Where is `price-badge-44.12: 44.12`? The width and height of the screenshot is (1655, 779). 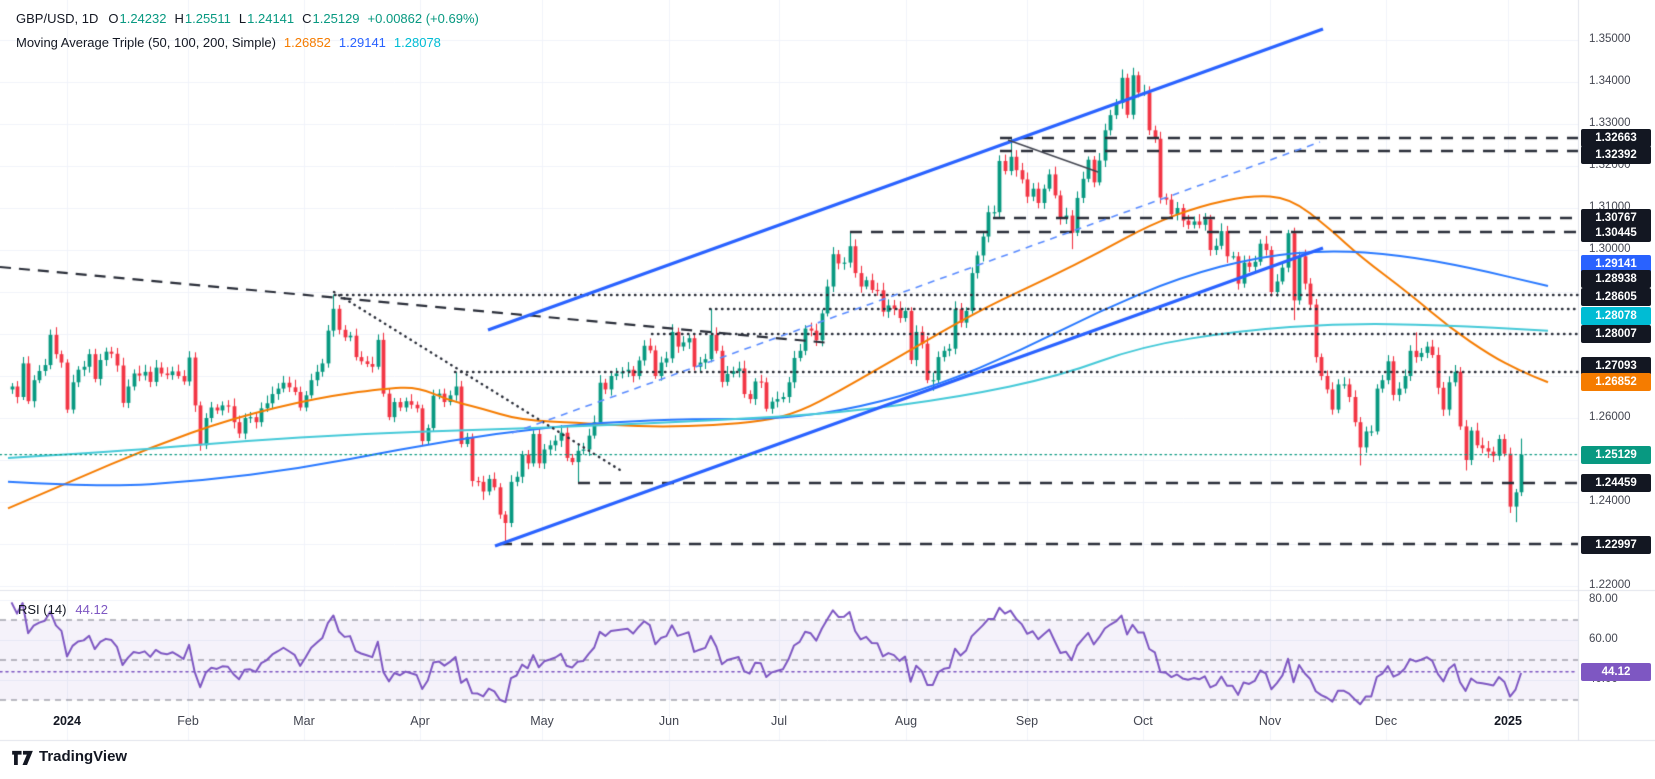
price-badge-44.12: 44.12 is located at coordinates (1616, 672).